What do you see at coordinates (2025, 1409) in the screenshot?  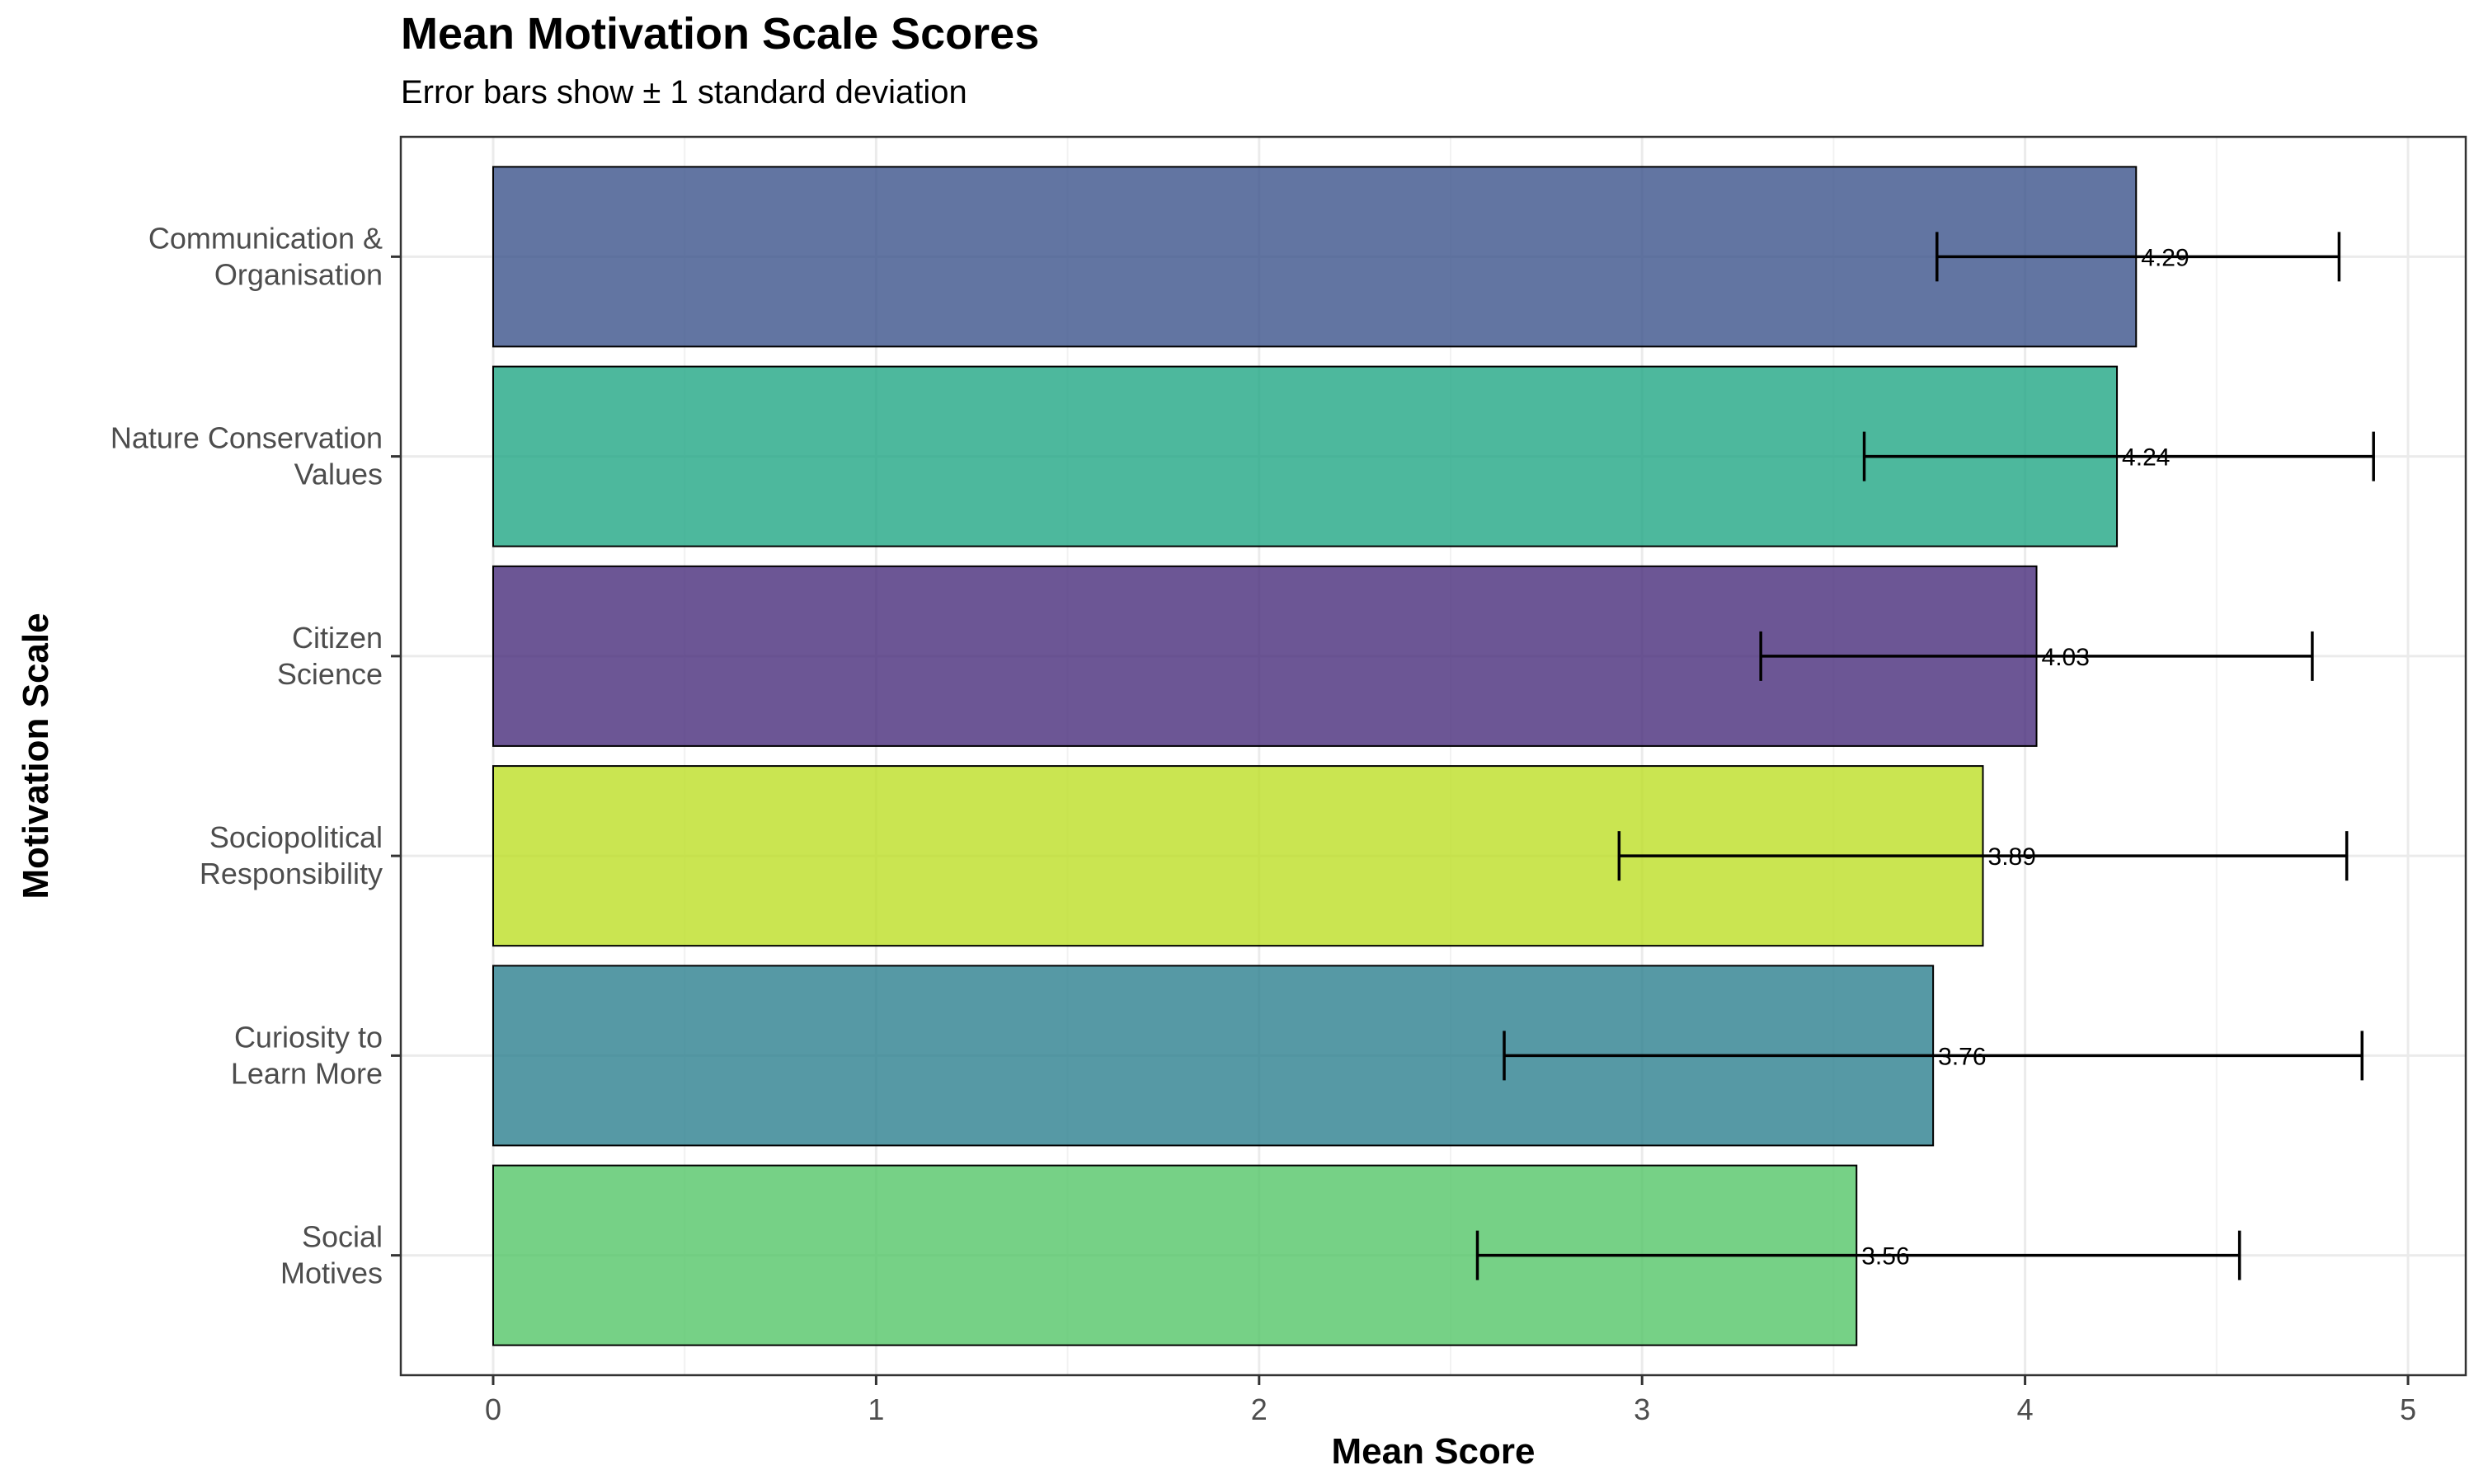 I see `x-tick-label: 4` at bounding box center [2025, 1409].